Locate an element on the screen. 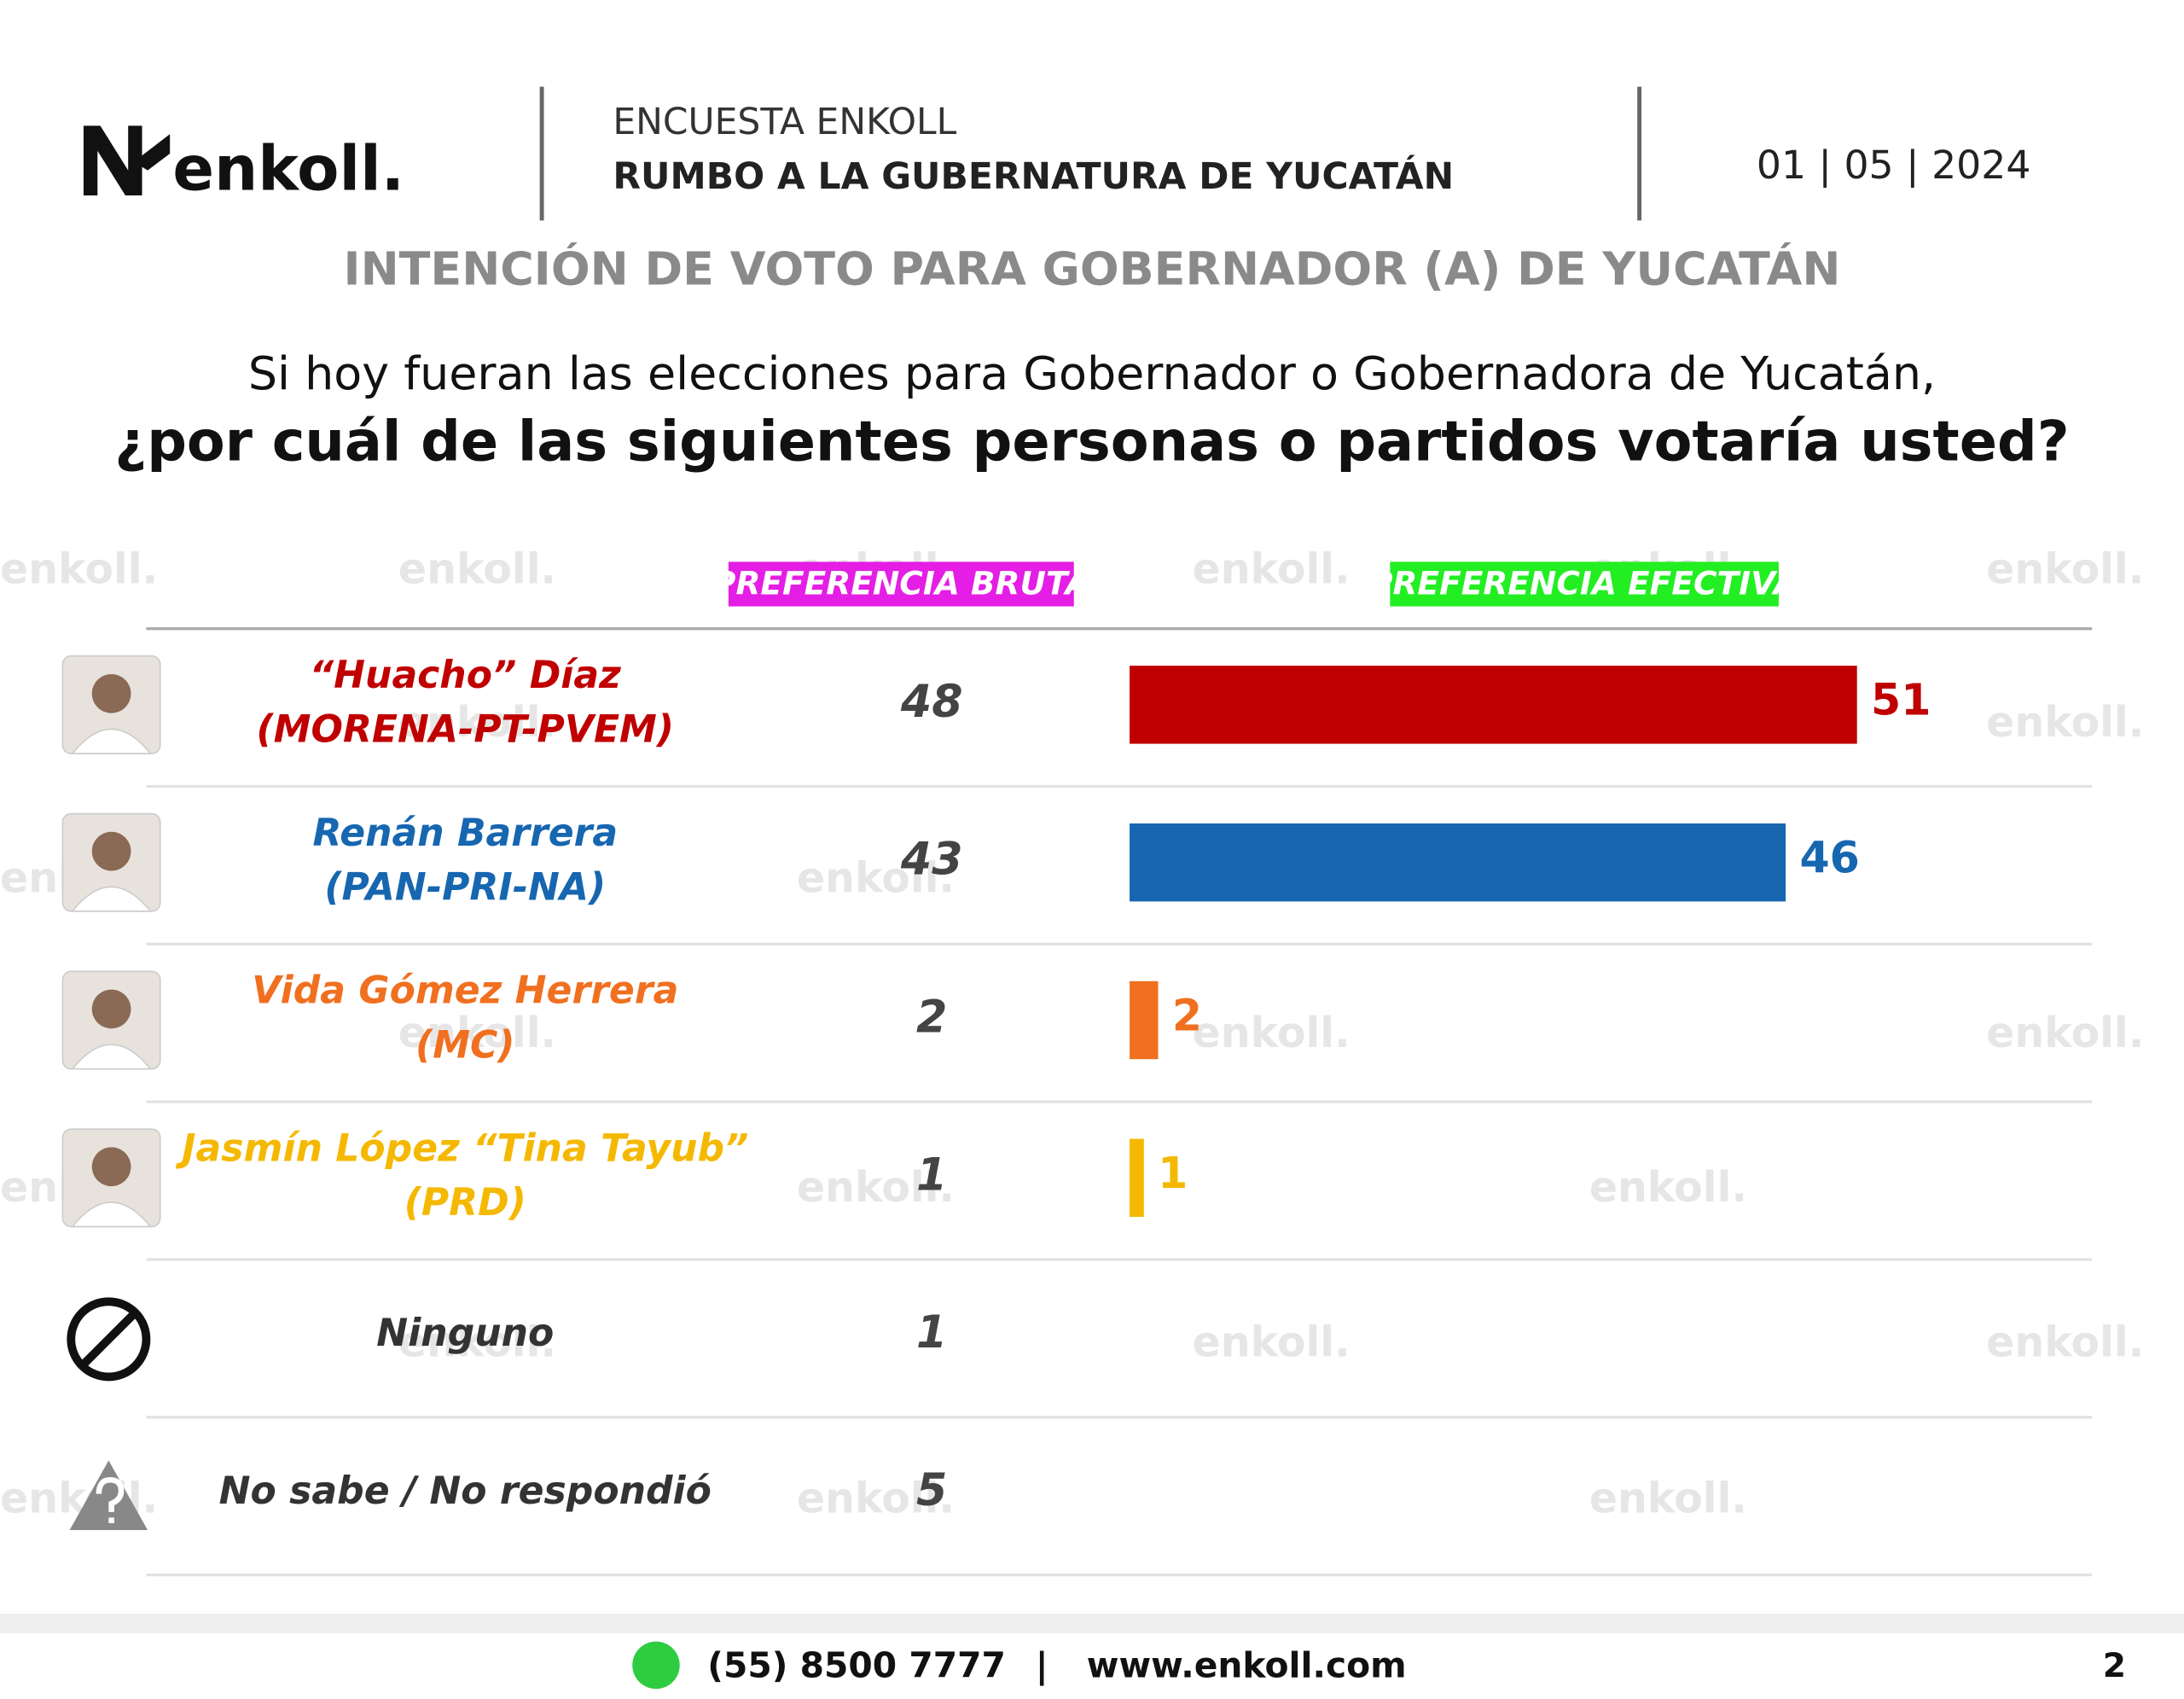 The width and height of the screenshot is (2184, 1699). bar-value: 51 is located at coordinates (1901, 700).